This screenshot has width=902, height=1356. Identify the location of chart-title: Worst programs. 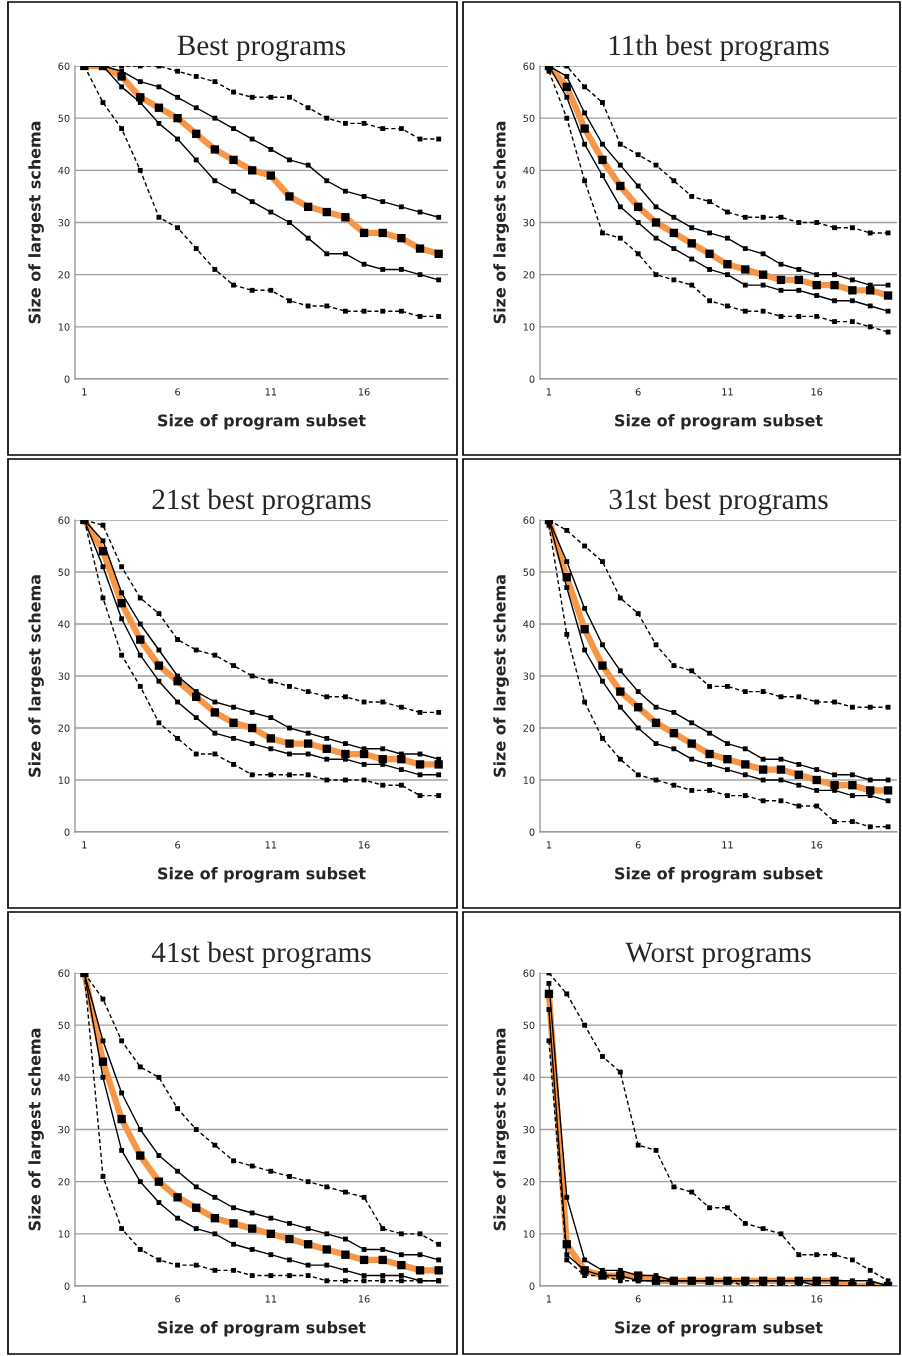
(718, 955).